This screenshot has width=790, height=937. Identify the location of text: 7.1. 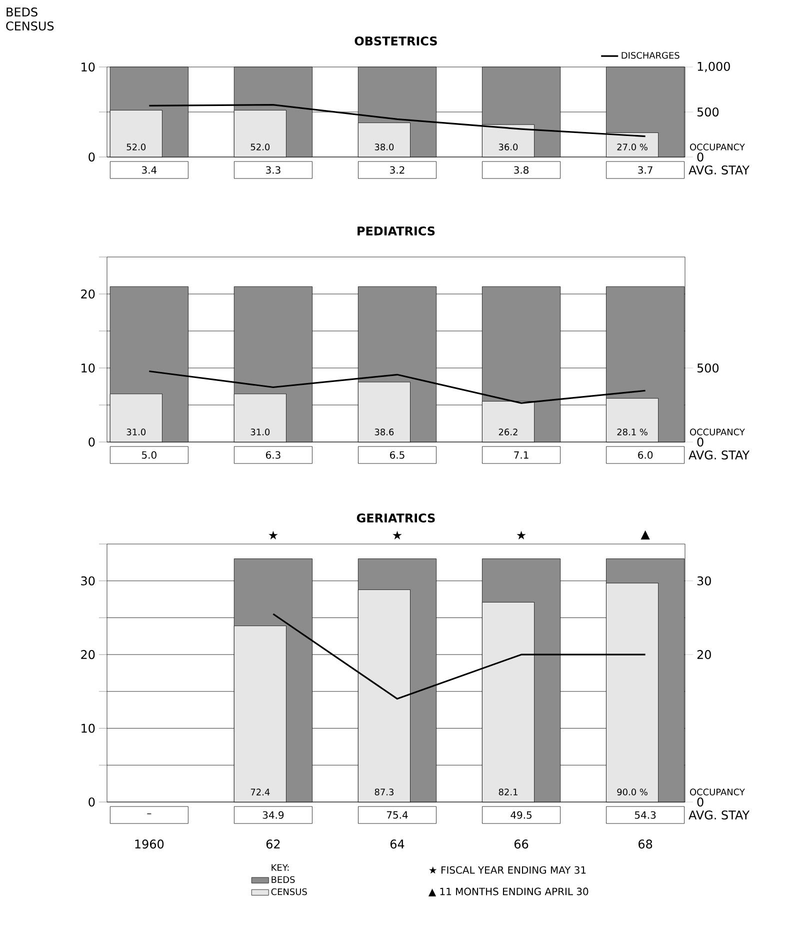
(521, 455).